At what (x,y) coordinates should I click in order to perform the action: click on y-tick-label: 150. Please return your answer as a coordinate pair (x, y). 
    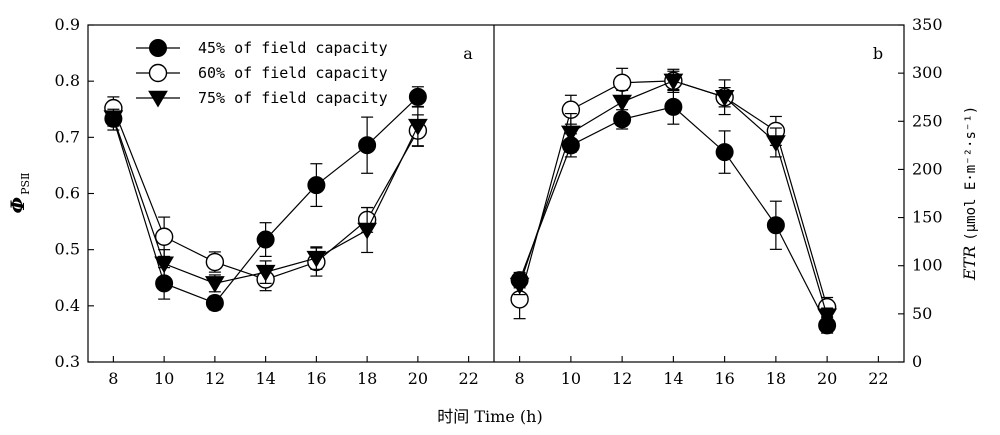
    Looking at the image, I should click on (927, 217).